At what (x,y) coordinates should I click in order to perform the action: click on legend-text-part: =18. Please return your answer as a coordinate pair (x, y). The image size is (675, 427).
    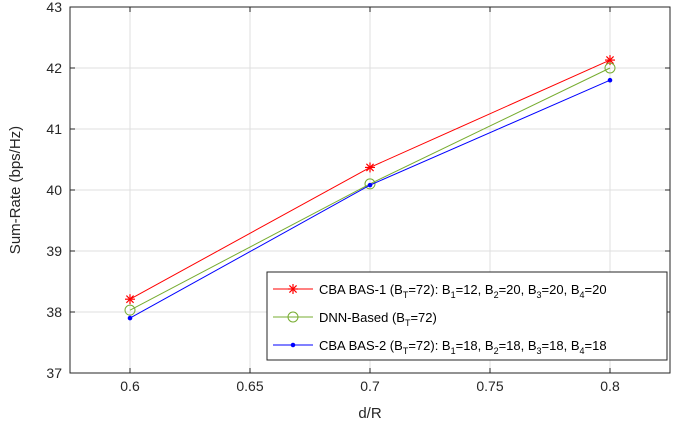
    Looking at the image, I should click on (596, 345).